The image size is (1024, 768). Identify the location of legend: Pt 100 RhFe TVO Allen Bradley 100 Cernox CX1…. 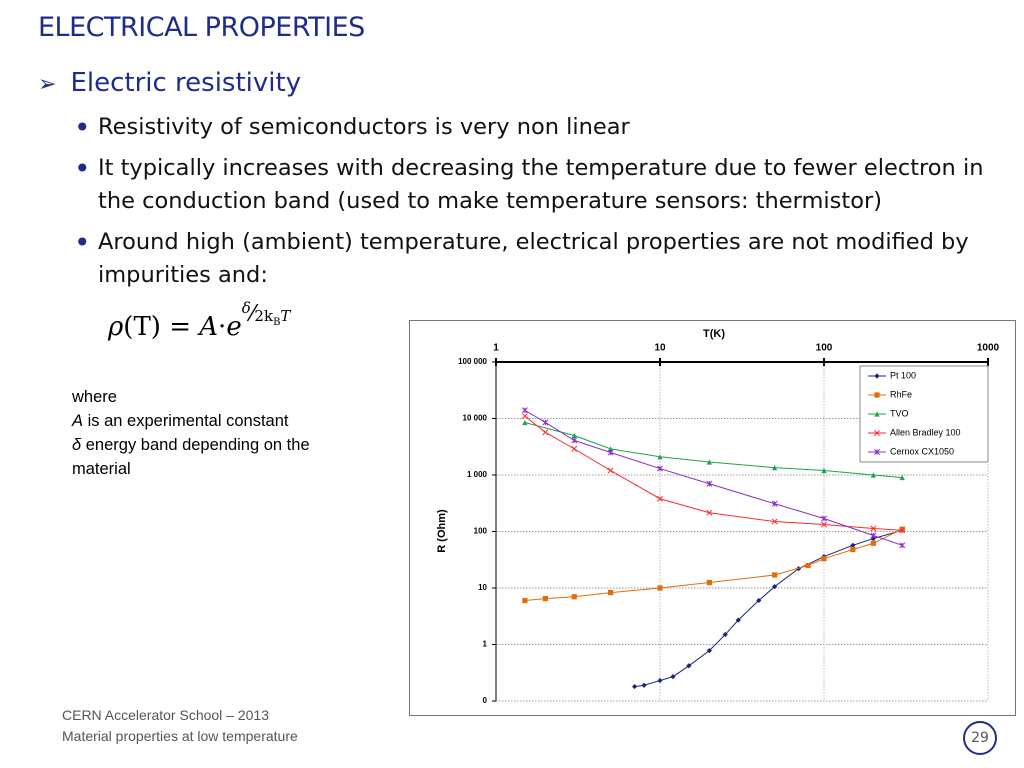
(924, 414).